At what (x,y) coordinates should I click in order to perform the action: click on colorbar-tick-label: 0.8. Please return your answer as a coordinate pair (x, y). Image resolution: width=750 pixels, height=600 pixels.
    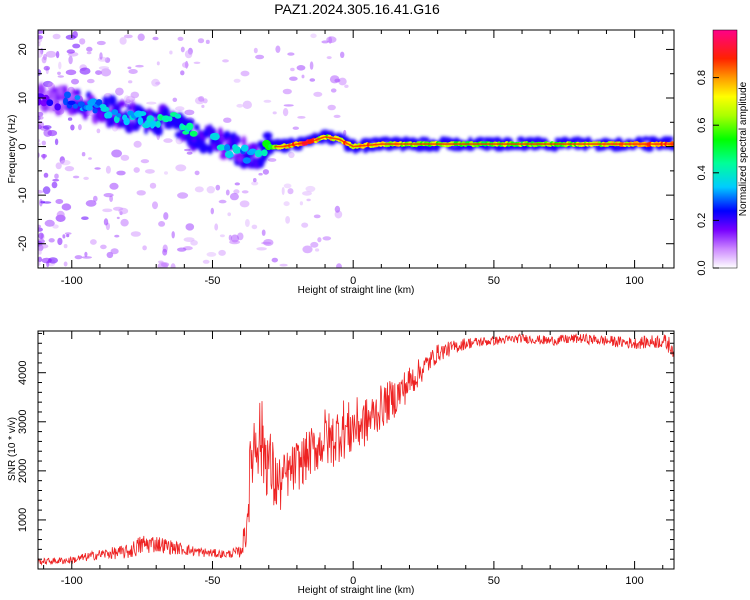
    Looking at the image, I should click on (702, 77).